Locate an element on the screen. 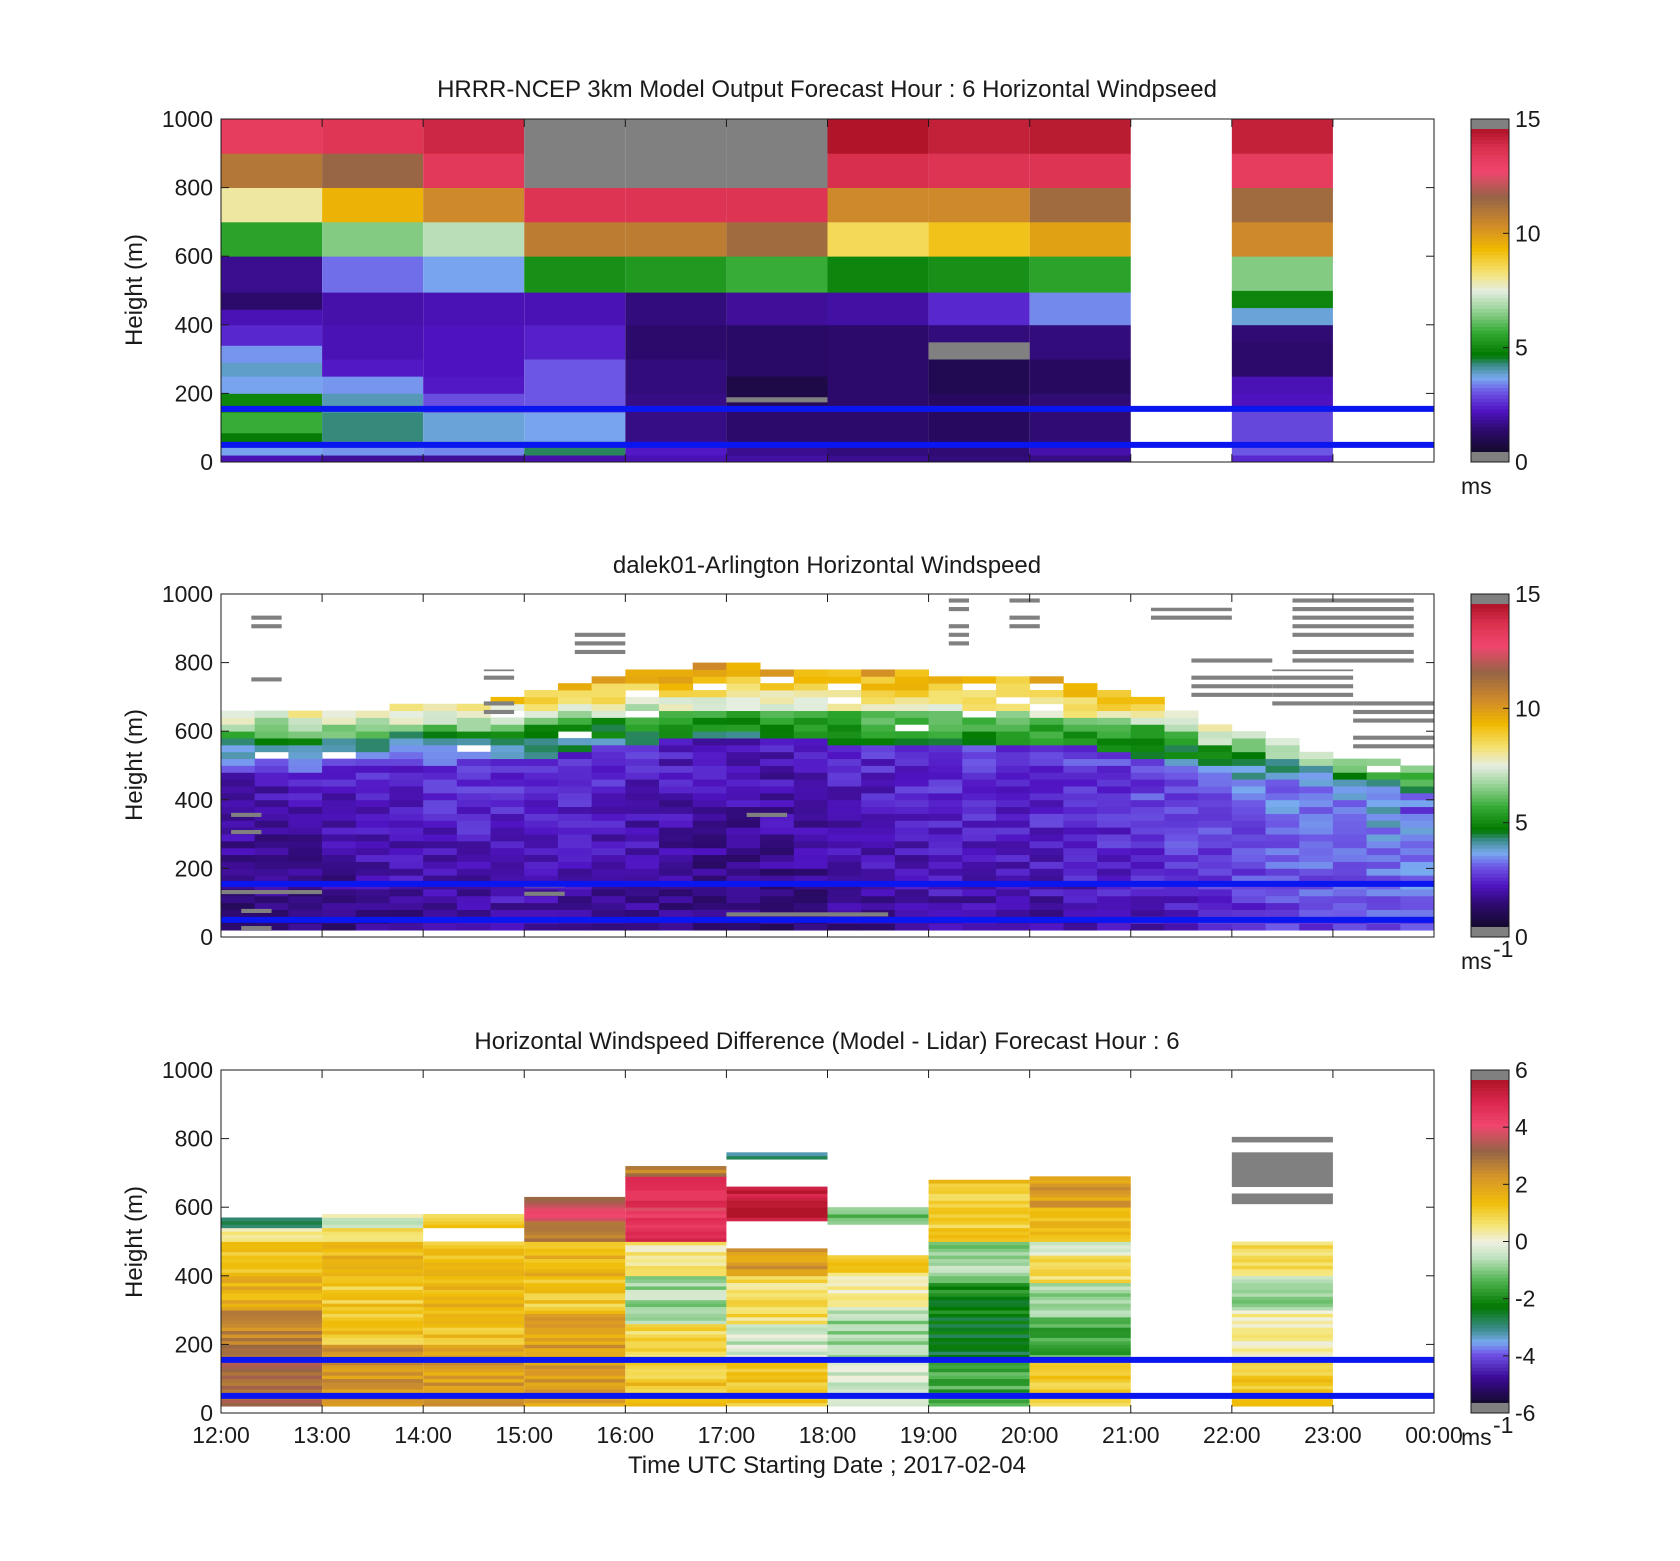 The width and height of the screenshot is (1680, 1561). x-tick-label: 12:00 is located at coordinates (221, 1435).